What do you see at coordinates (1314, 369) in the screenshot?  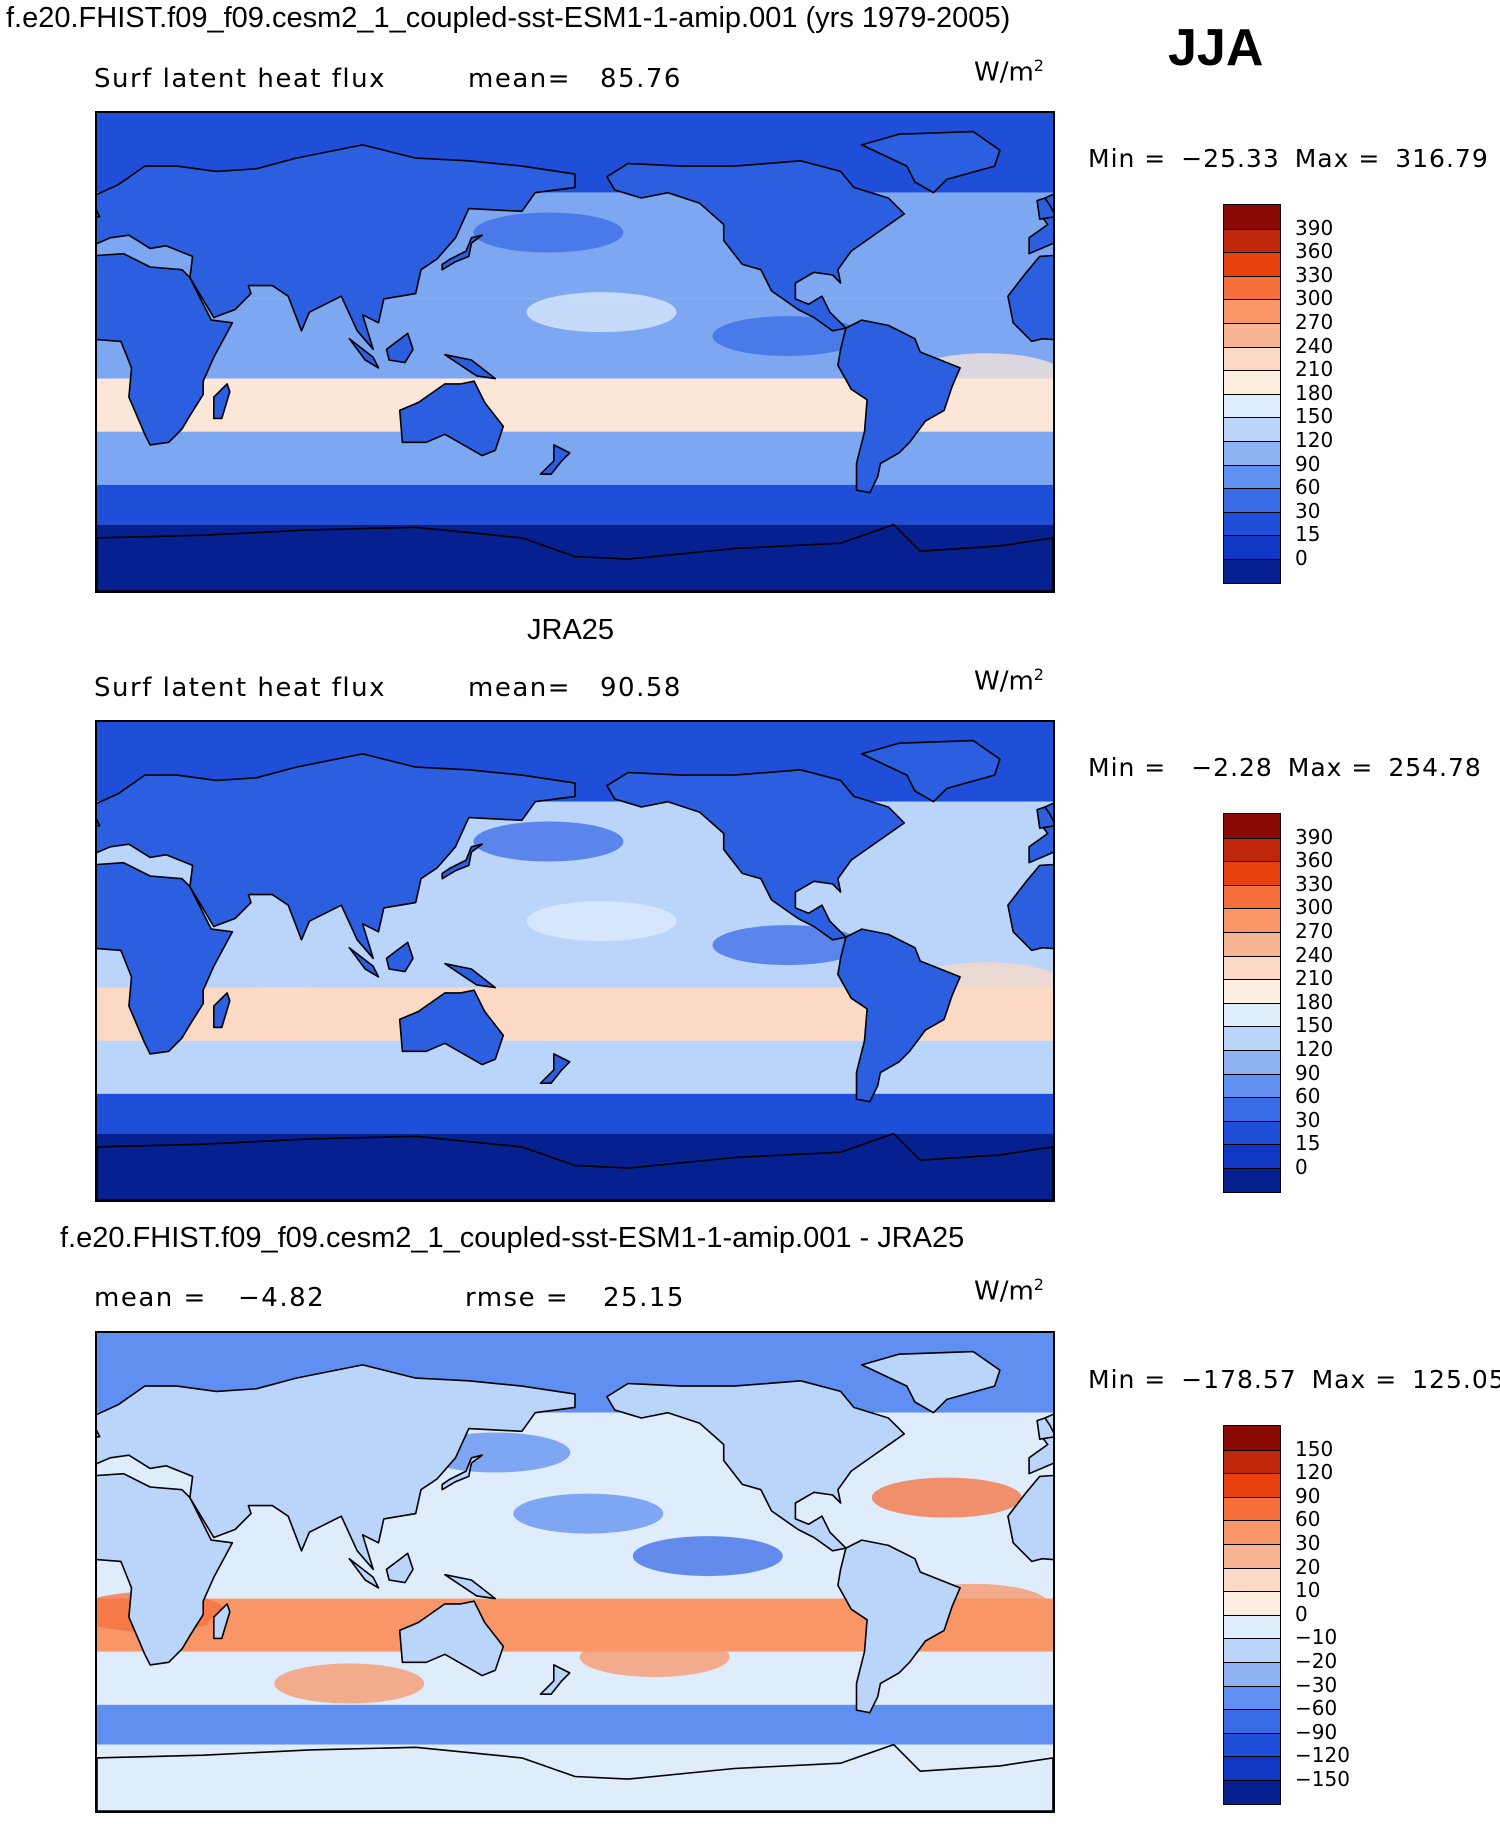 I see `colorbar-tick-label: 210` at bounding box center [1314, 369].